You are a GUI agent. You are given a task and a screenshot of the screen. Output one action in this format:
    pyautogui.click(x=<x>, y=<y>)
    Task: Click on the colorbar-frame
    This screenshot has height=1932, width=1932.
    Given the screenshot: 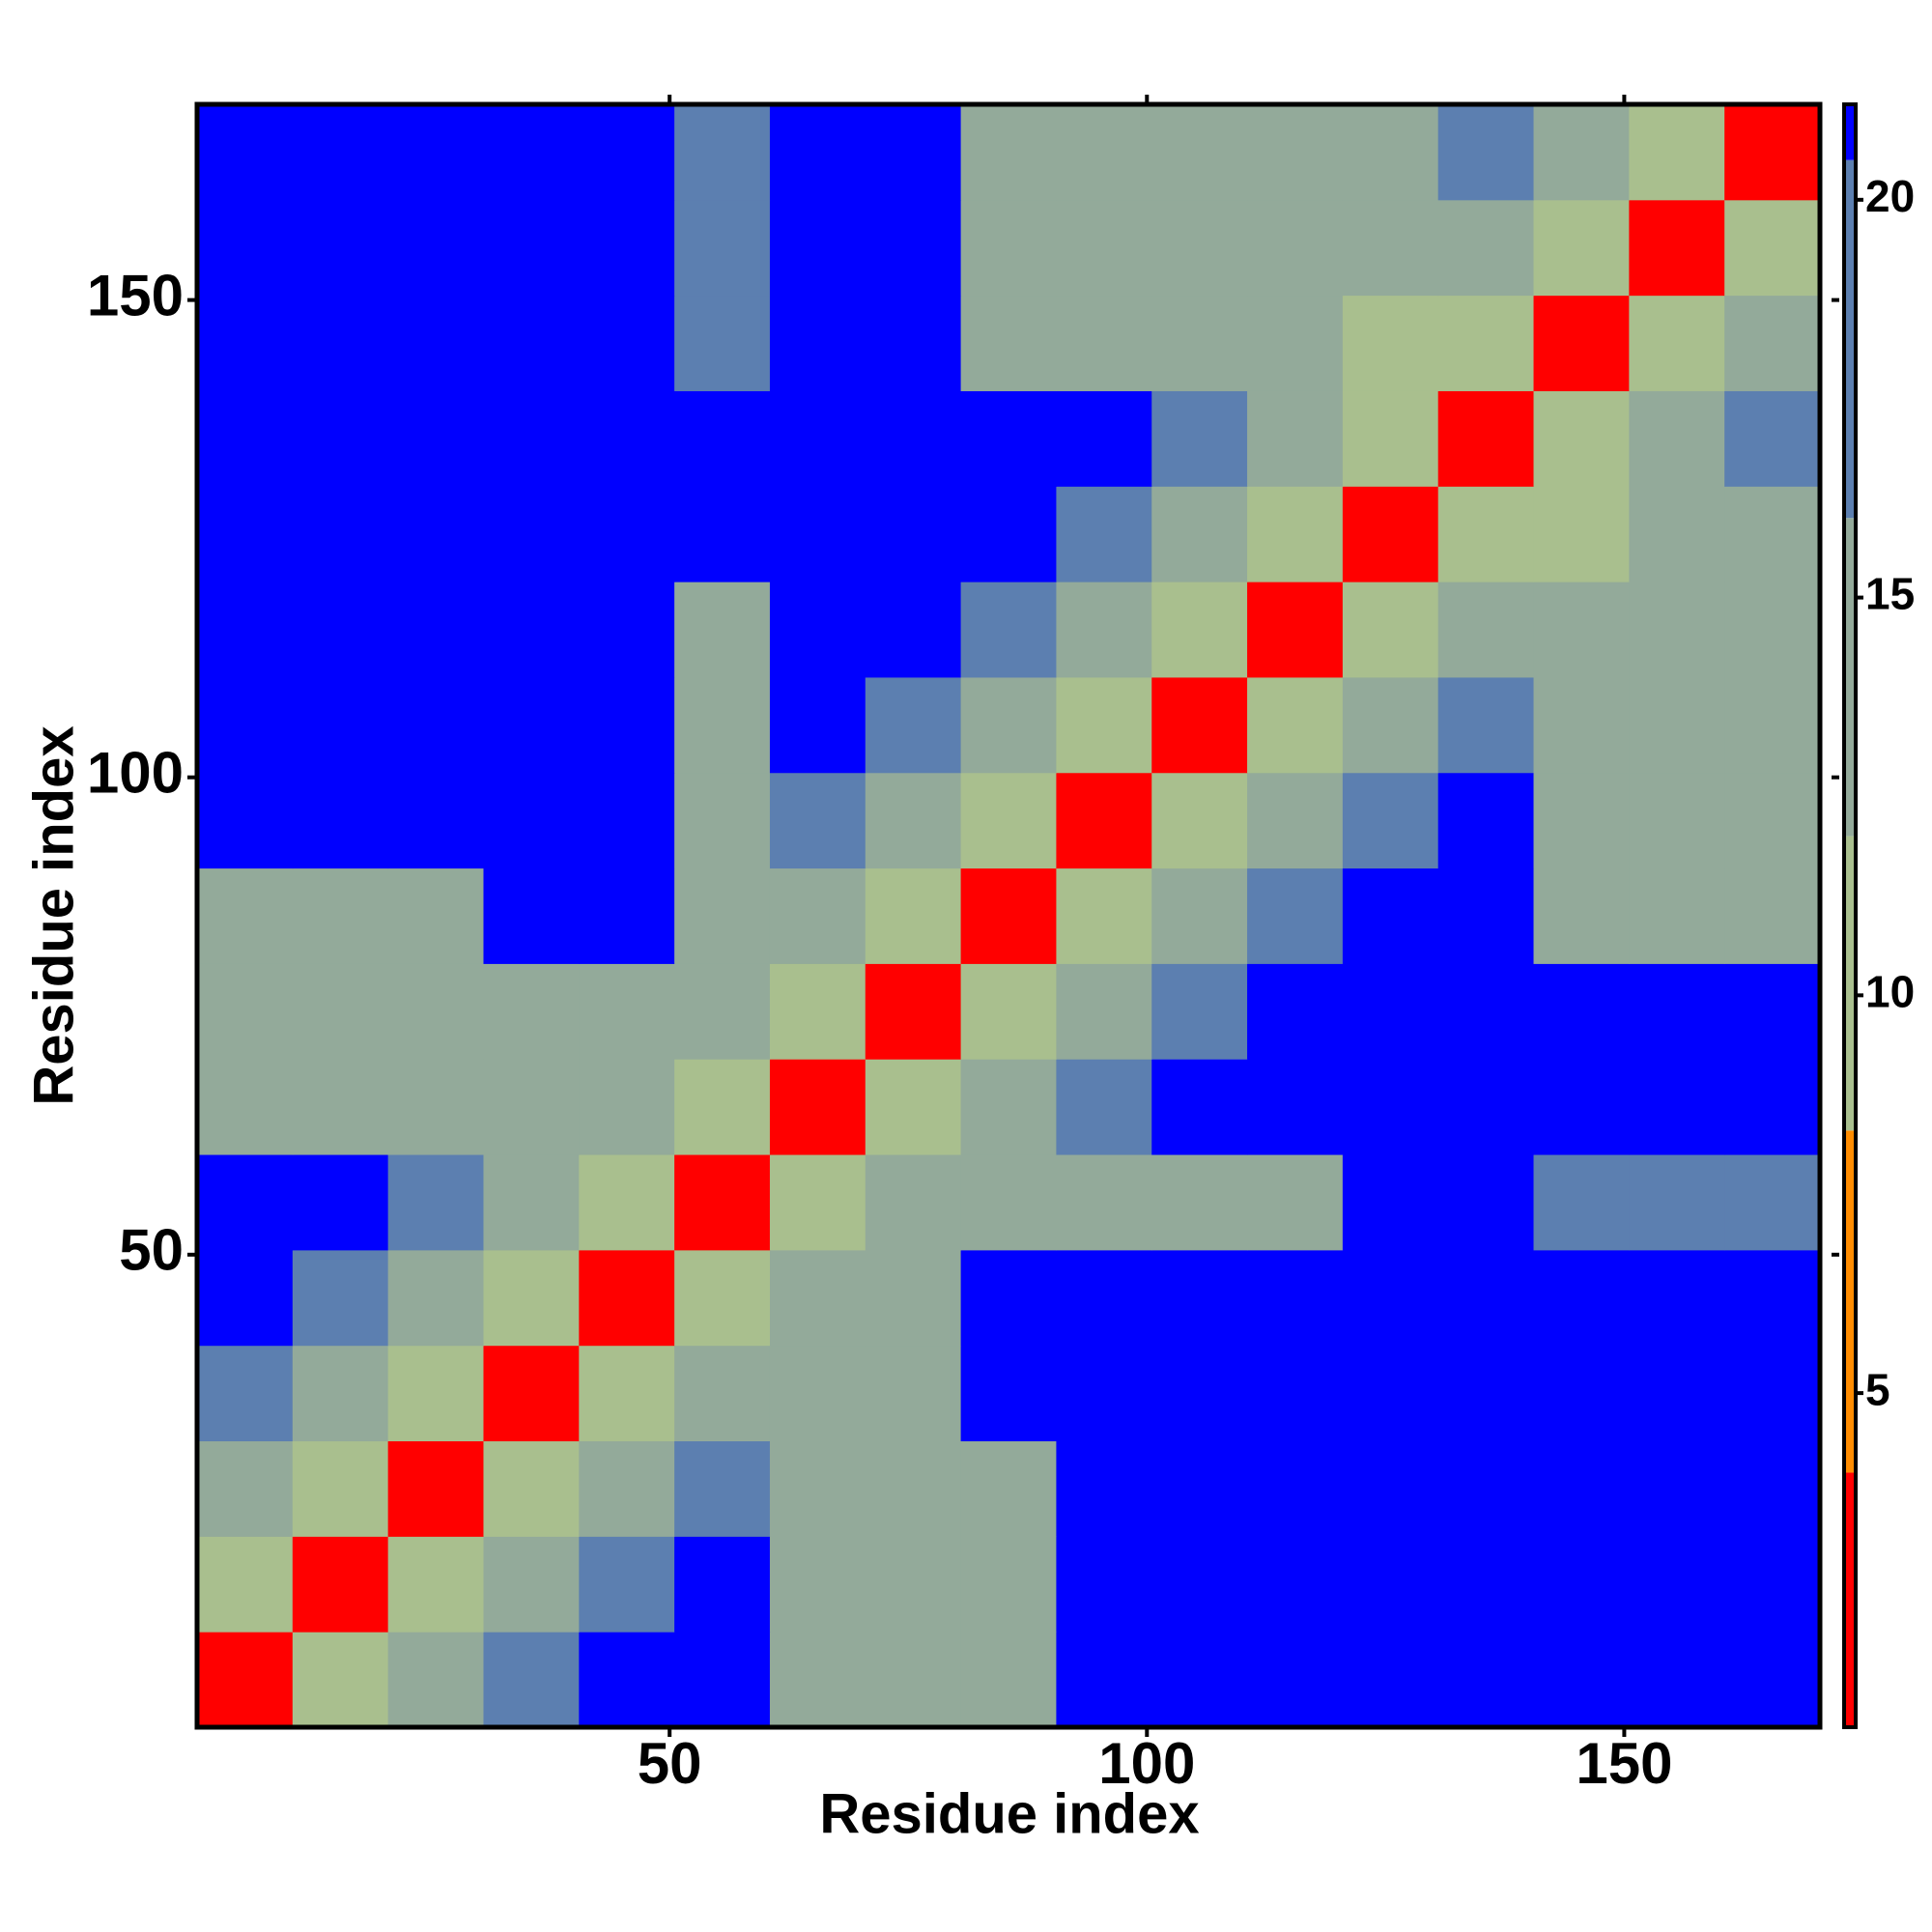 What is the action you would take?
    pyautogui.click(x=1850, y=915)
    